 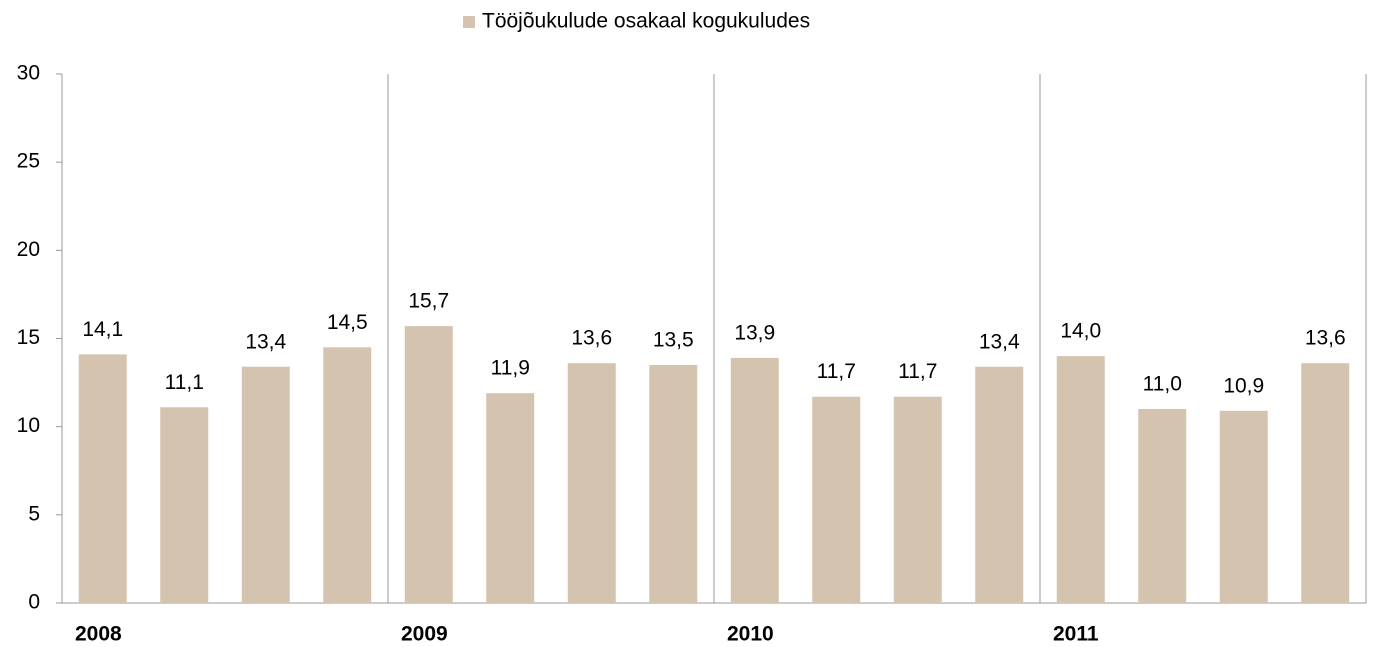 I want to click on value-label: 13,9, so click(x=754, y=332).